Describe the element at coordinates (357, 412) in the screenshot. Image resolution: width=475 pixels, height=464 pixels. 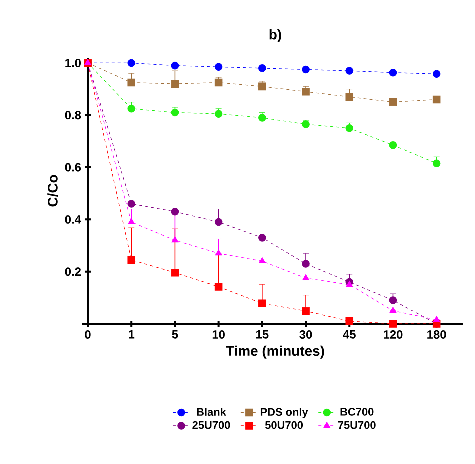
I see `legend-label: BC700` at that location.